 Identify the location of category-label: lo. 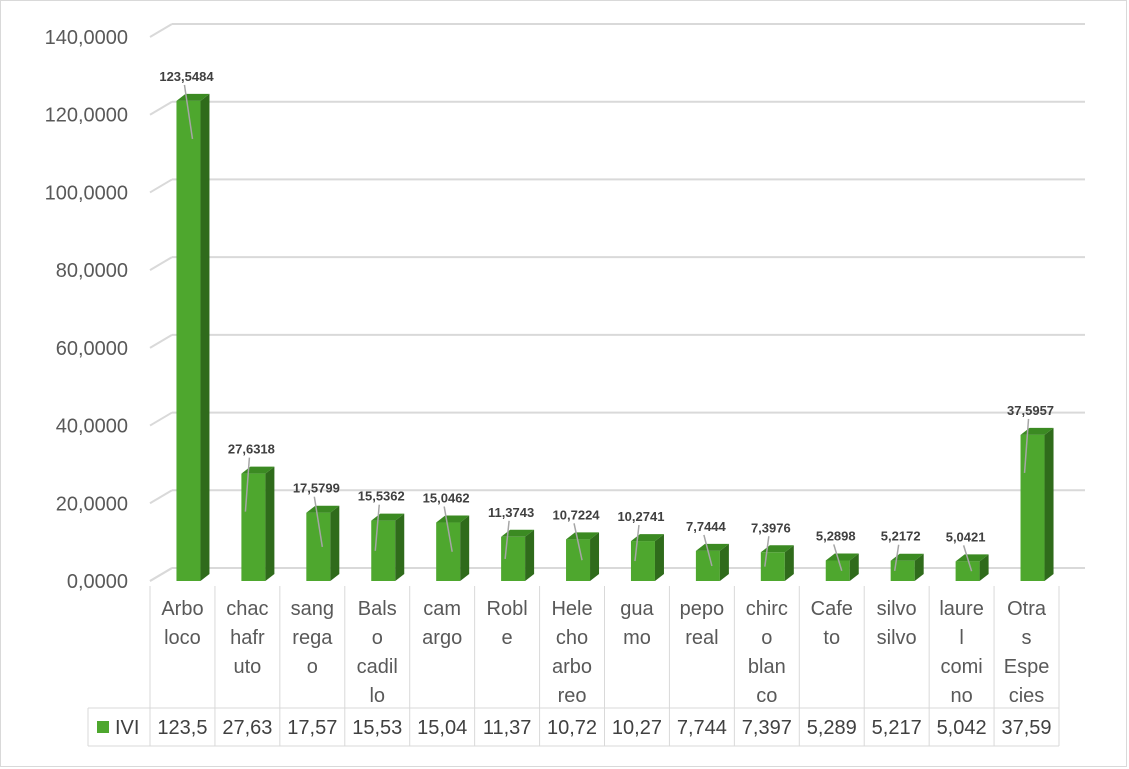
(377, 696).